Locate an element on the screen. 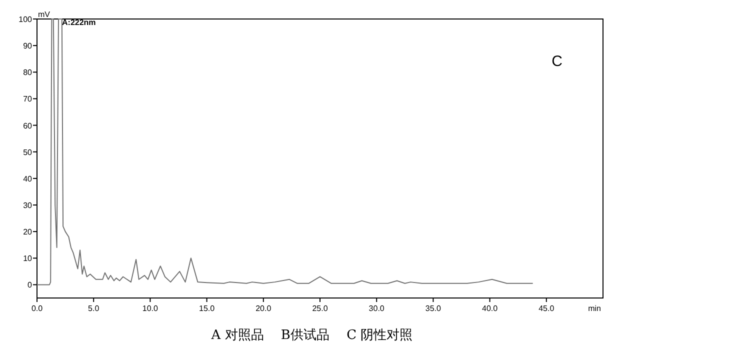 This screenshot has width=737, height=348. annotation: A:222nm is located at coordinates (79, 22).